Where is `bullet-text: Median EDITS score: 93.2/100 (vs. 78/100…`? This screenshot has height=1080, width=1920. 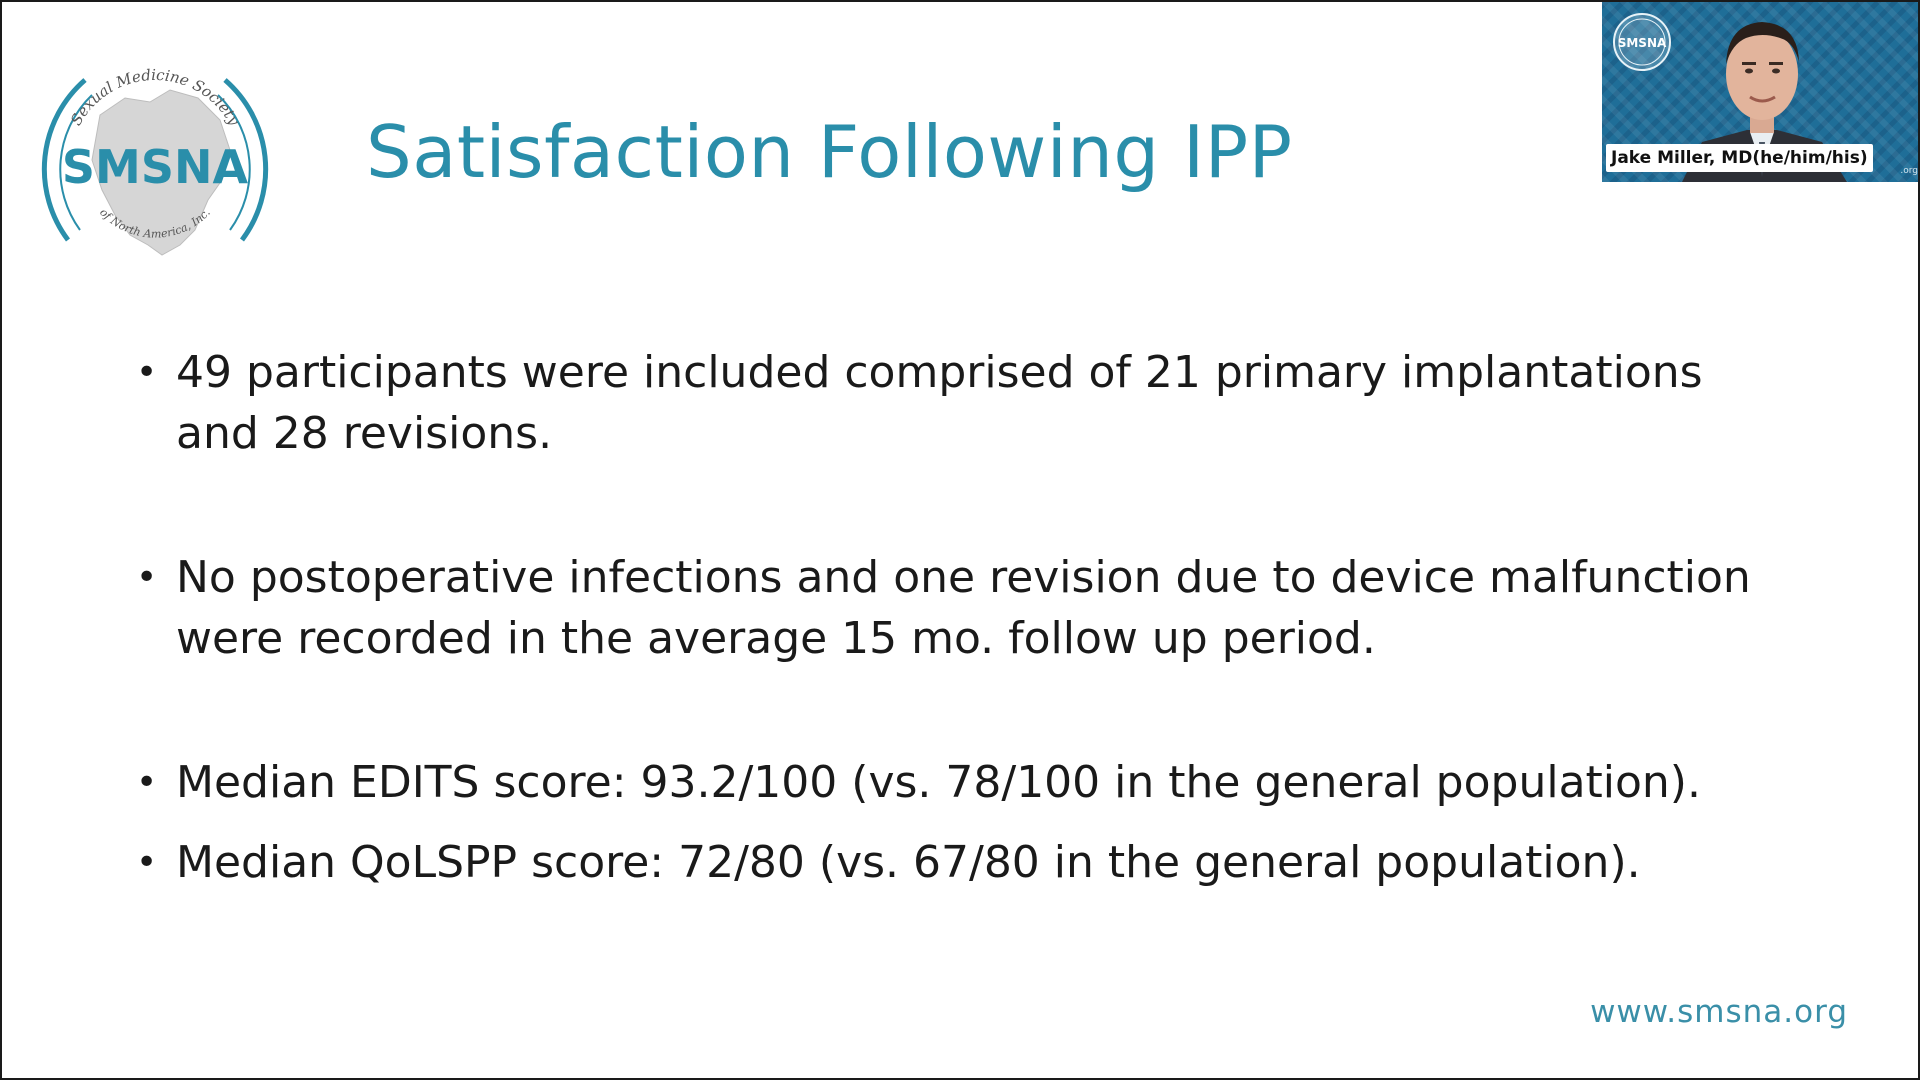 bullet-text: Median EDITS score: 93.2/100 (vs. 78/100… is located at coordinates (938, 782).